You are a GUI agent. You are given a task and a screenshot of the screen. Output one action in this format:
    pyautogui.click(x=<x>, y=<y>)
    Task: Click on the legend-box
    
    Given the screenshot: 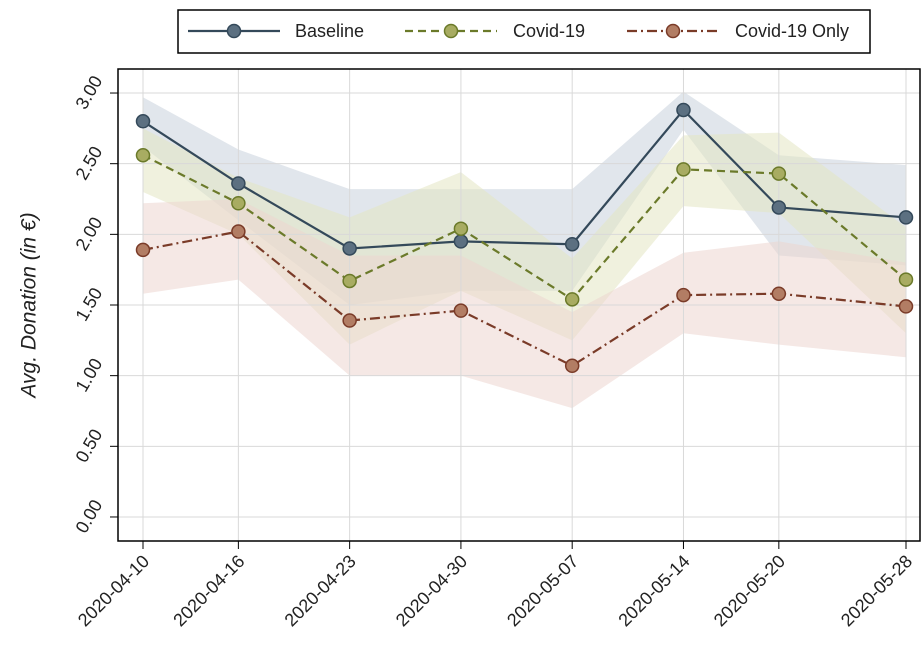 What is the action you would take?
    pyautogui.click(x=524, y=31)
    